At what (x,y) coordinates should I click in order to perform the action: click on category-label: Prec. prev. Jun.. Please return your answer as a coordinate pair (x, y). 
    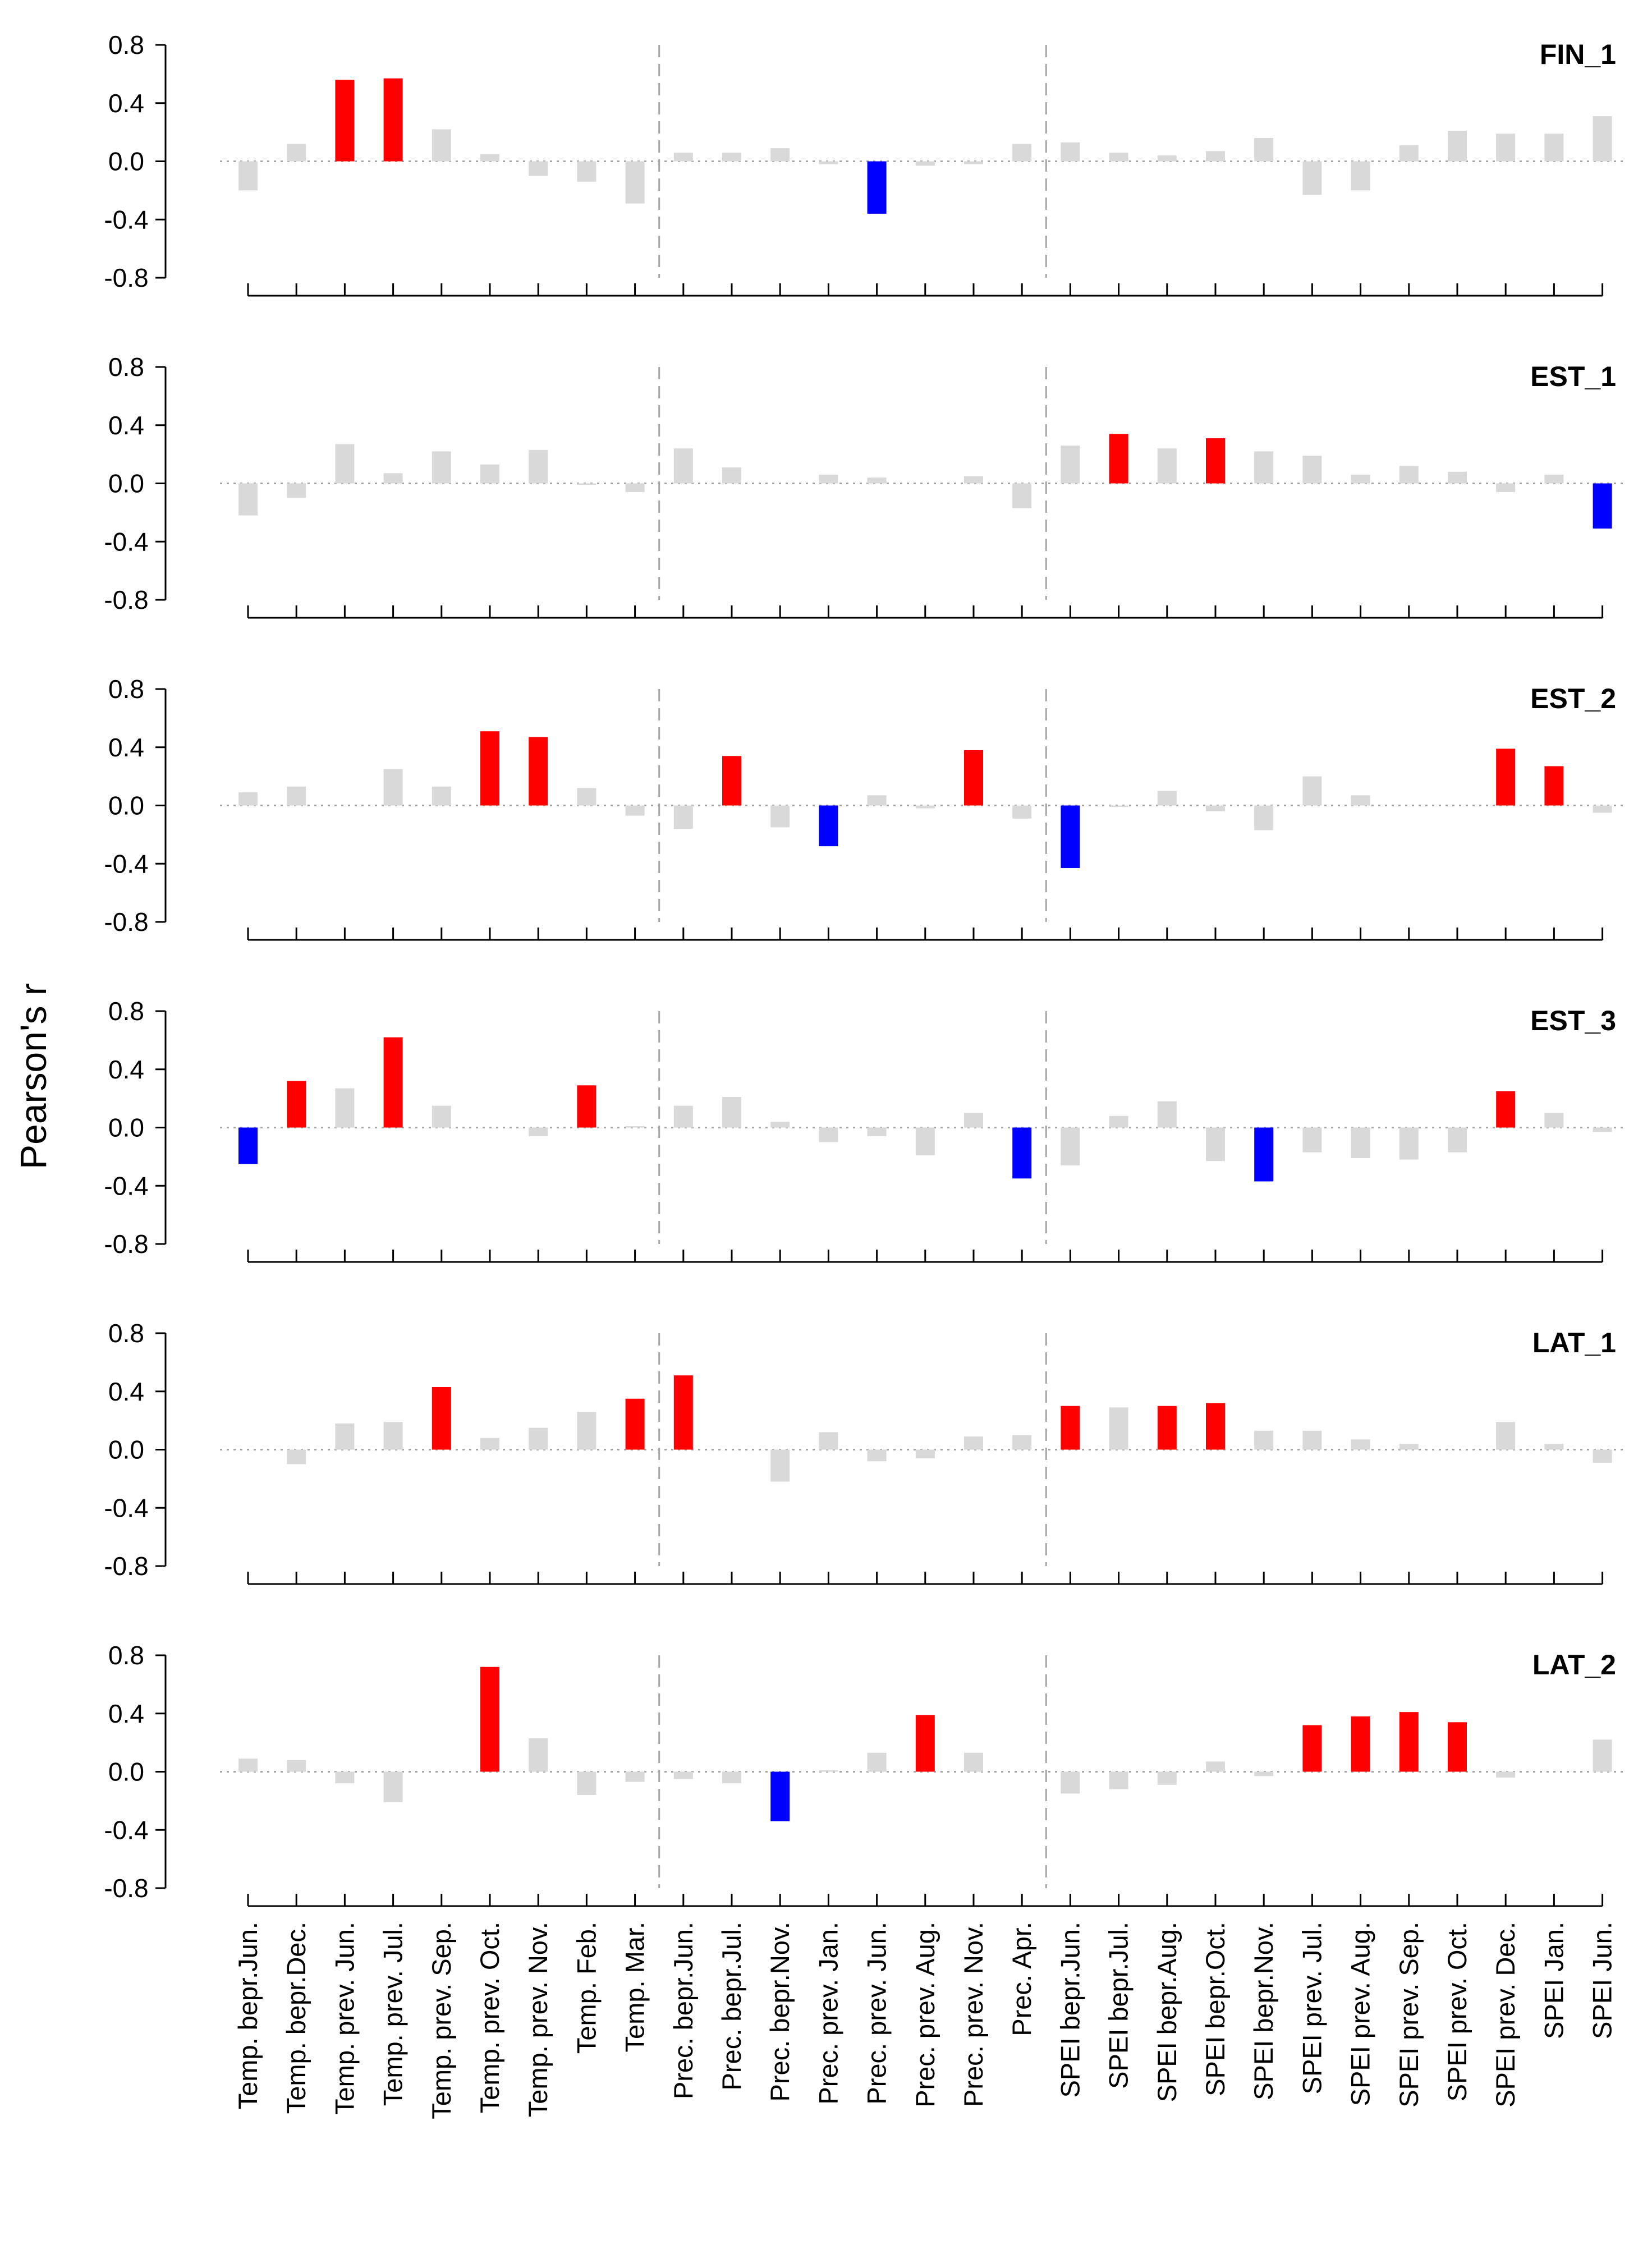
    Looking at the image, I should click on (877, 2013).